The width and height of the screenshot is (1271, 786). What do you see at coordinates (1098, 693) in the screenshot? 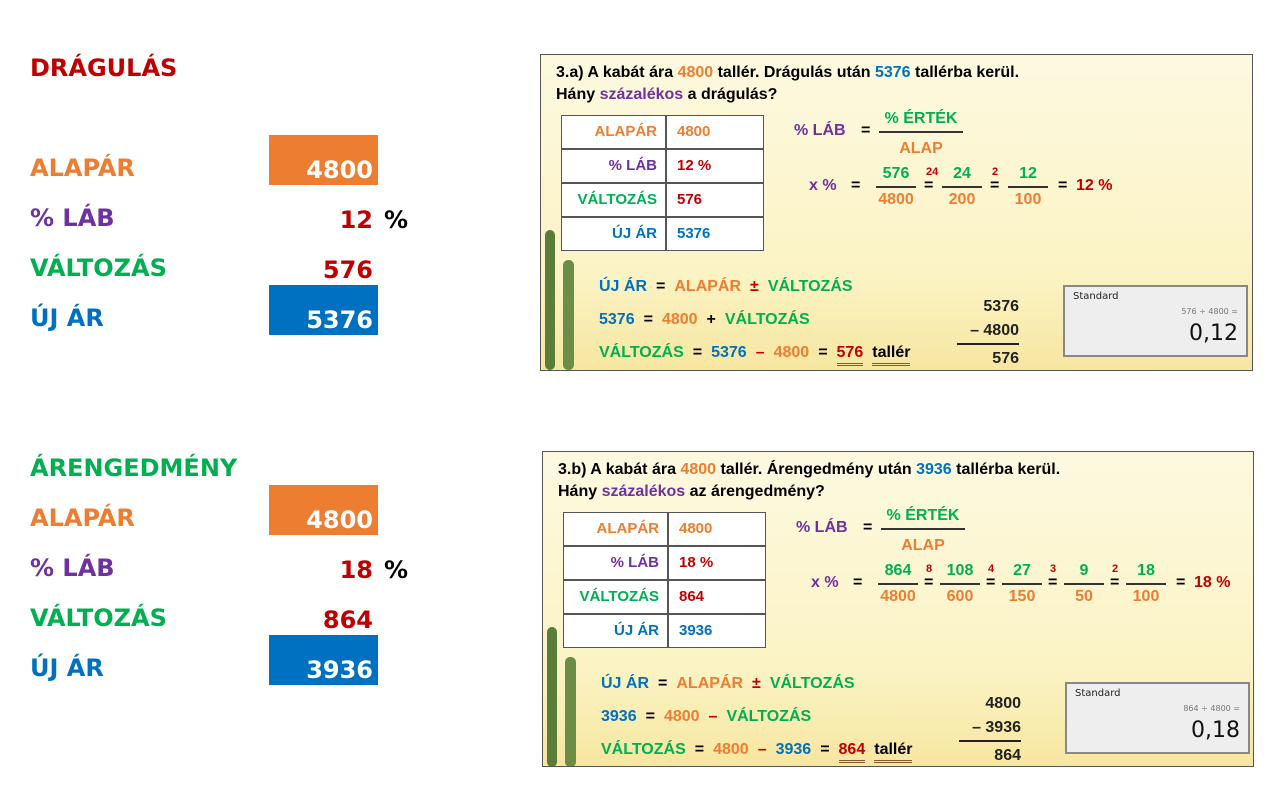
I see `calculator-mode: Standard` at bounding box center [1098, 693].